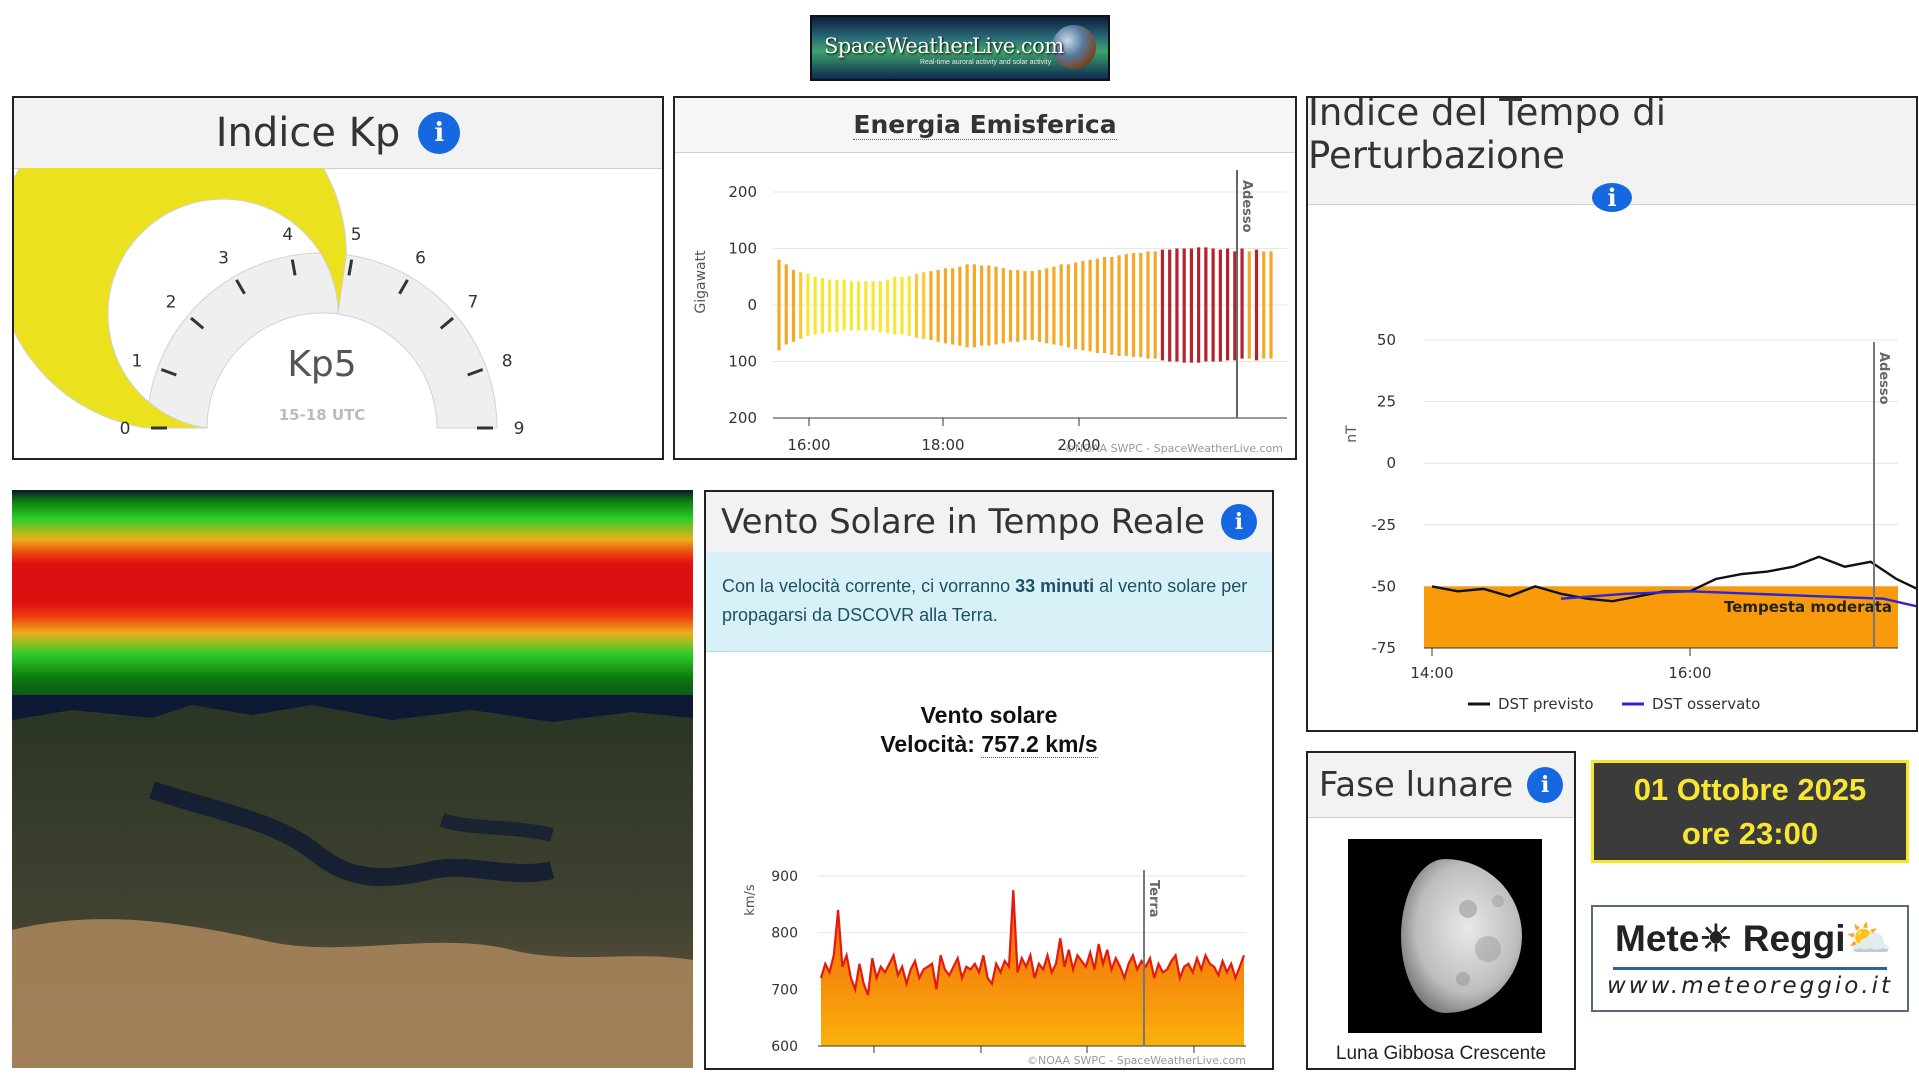  Describe the element at coordinates (701, 282) in the screenshot. I see `energy-ylabel: Gigawatt` at that location.